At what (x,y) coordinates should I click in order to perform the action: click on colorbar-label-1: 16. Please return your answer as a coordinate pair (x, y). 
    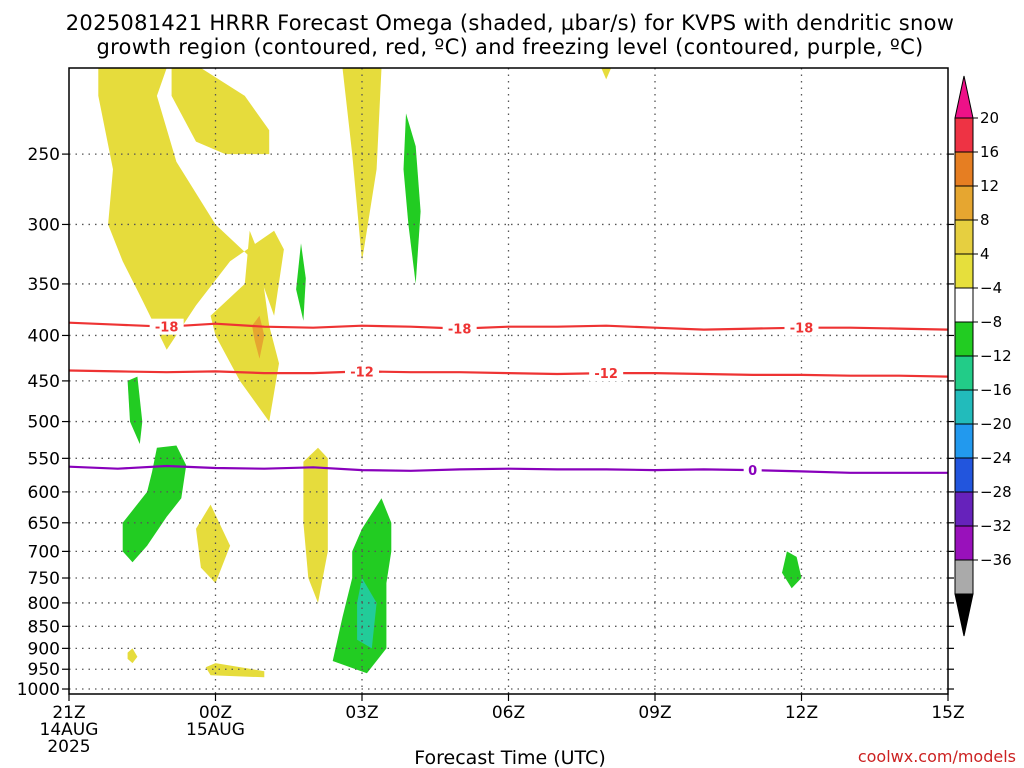
    Looking at the image, I should click on (989, 152).